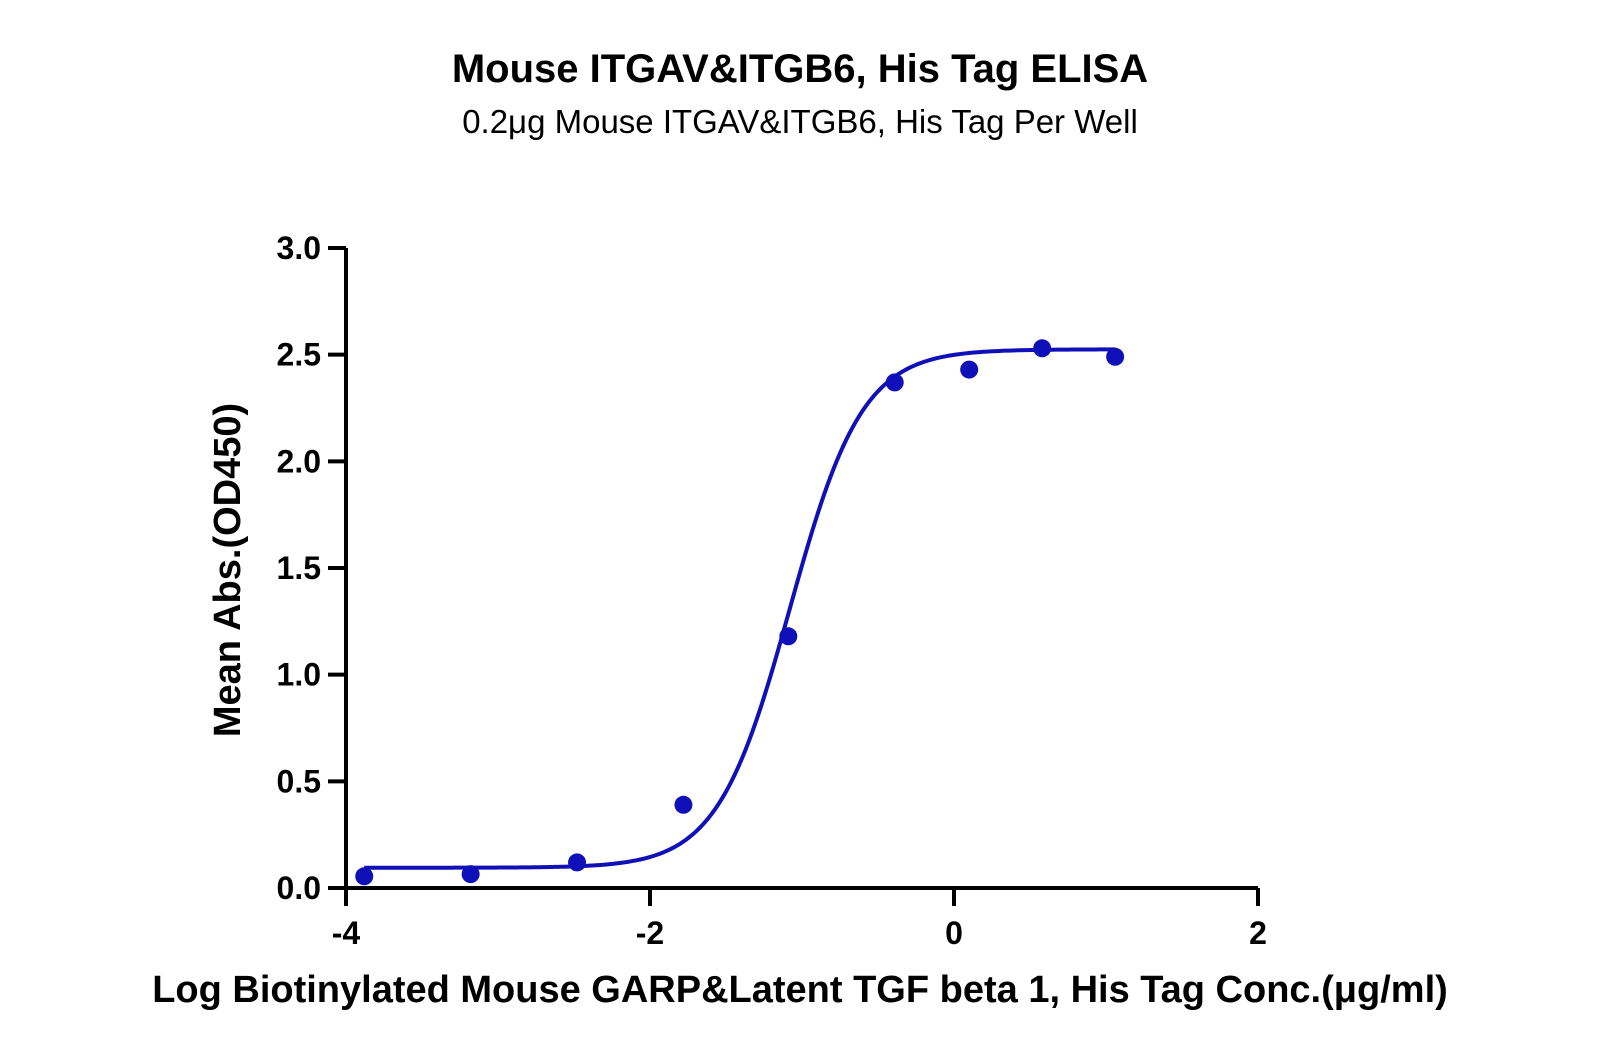 This screenshot has height=1053, width=1599. Describe the element at coordinates (228, 570) in the screenshot. I see `y-axis-title: Mean Abs.(OD450)` at that location.